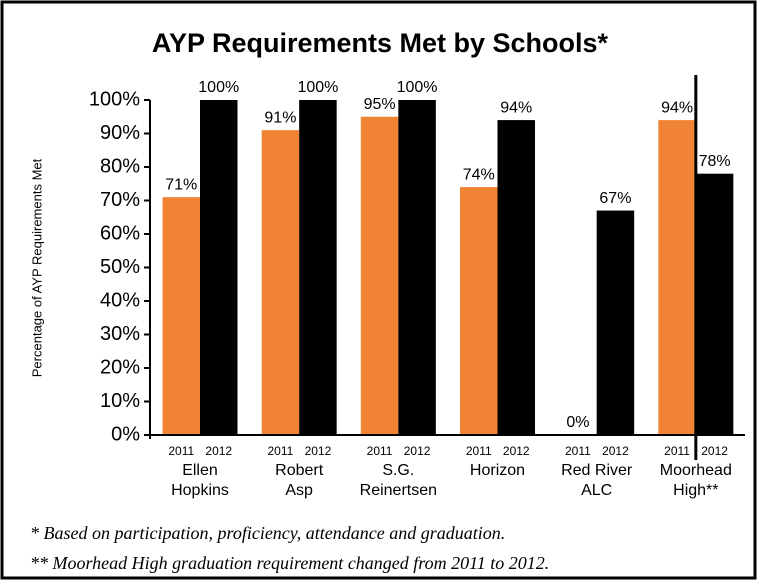  I want to click on y-tick-label: 60%, so click(120, 233).